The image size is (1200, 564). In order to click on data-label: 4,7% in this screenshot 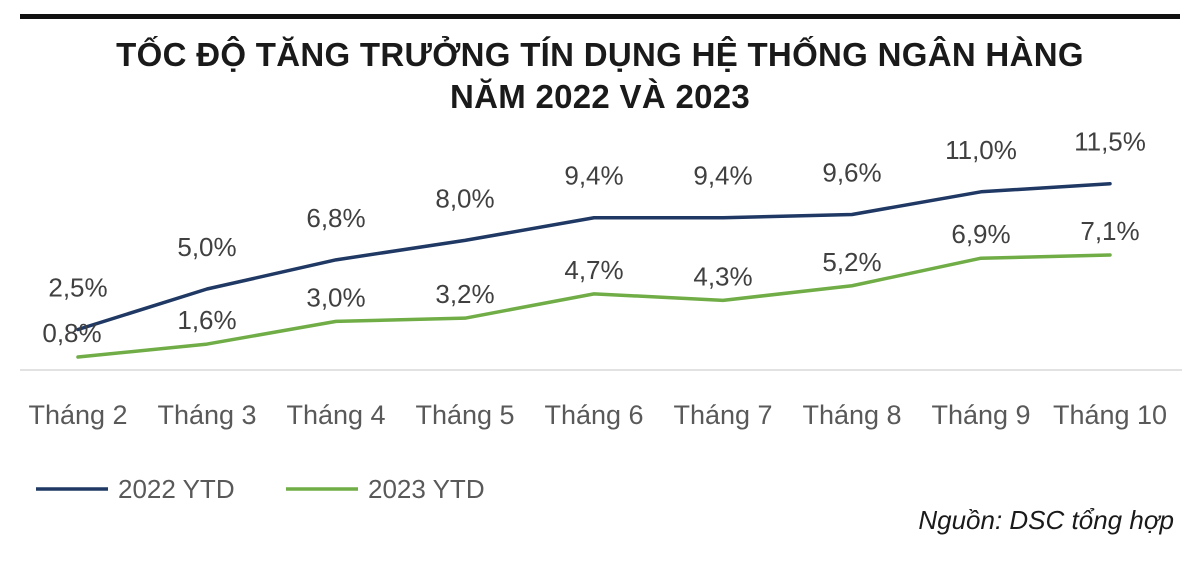, I will do `click(593, 270)`.